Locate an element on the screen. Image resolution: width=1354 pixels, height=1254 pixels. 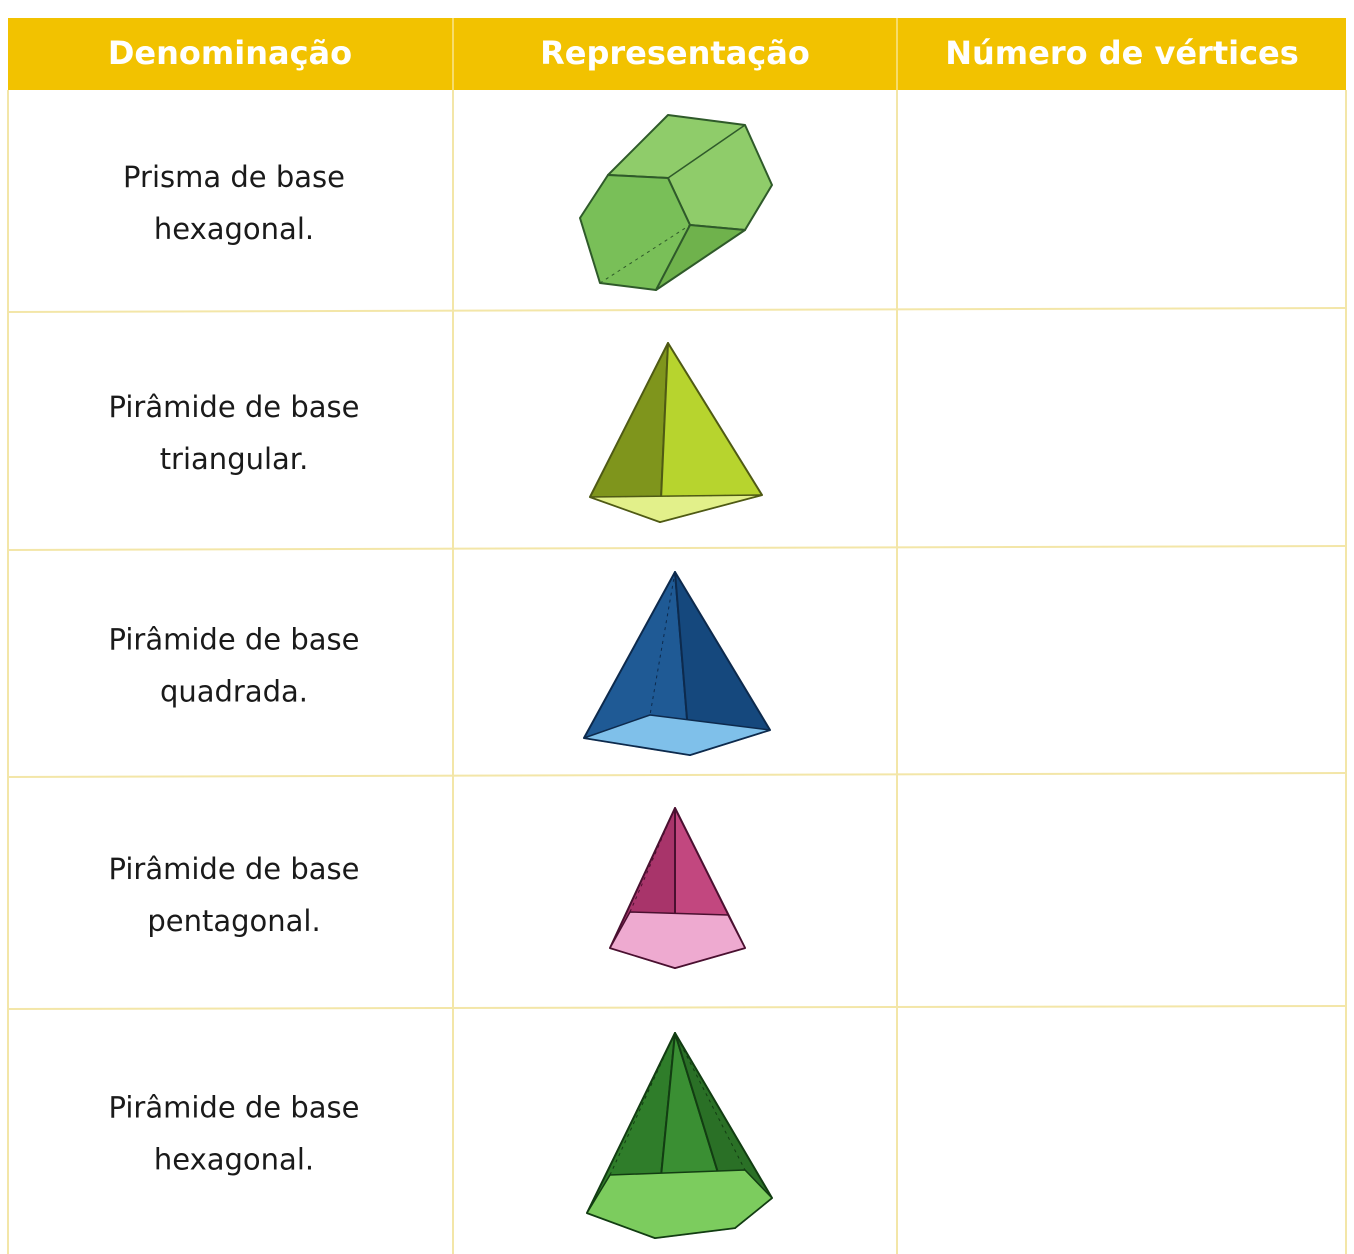
cell-text: pentagonal. is located at coordinates (233, 921).